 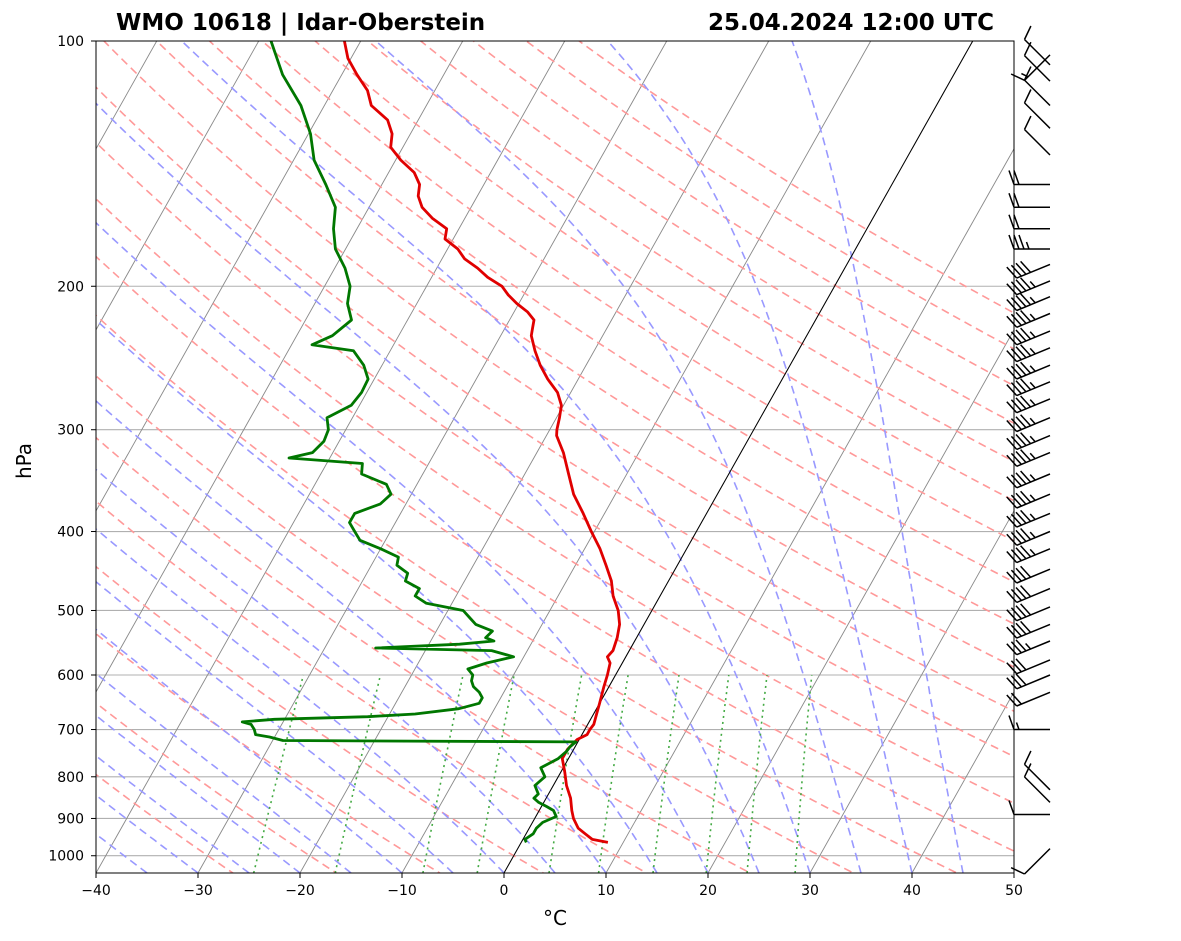 I want to click on x-tick-label: 50, so click(x=1014, y=891).